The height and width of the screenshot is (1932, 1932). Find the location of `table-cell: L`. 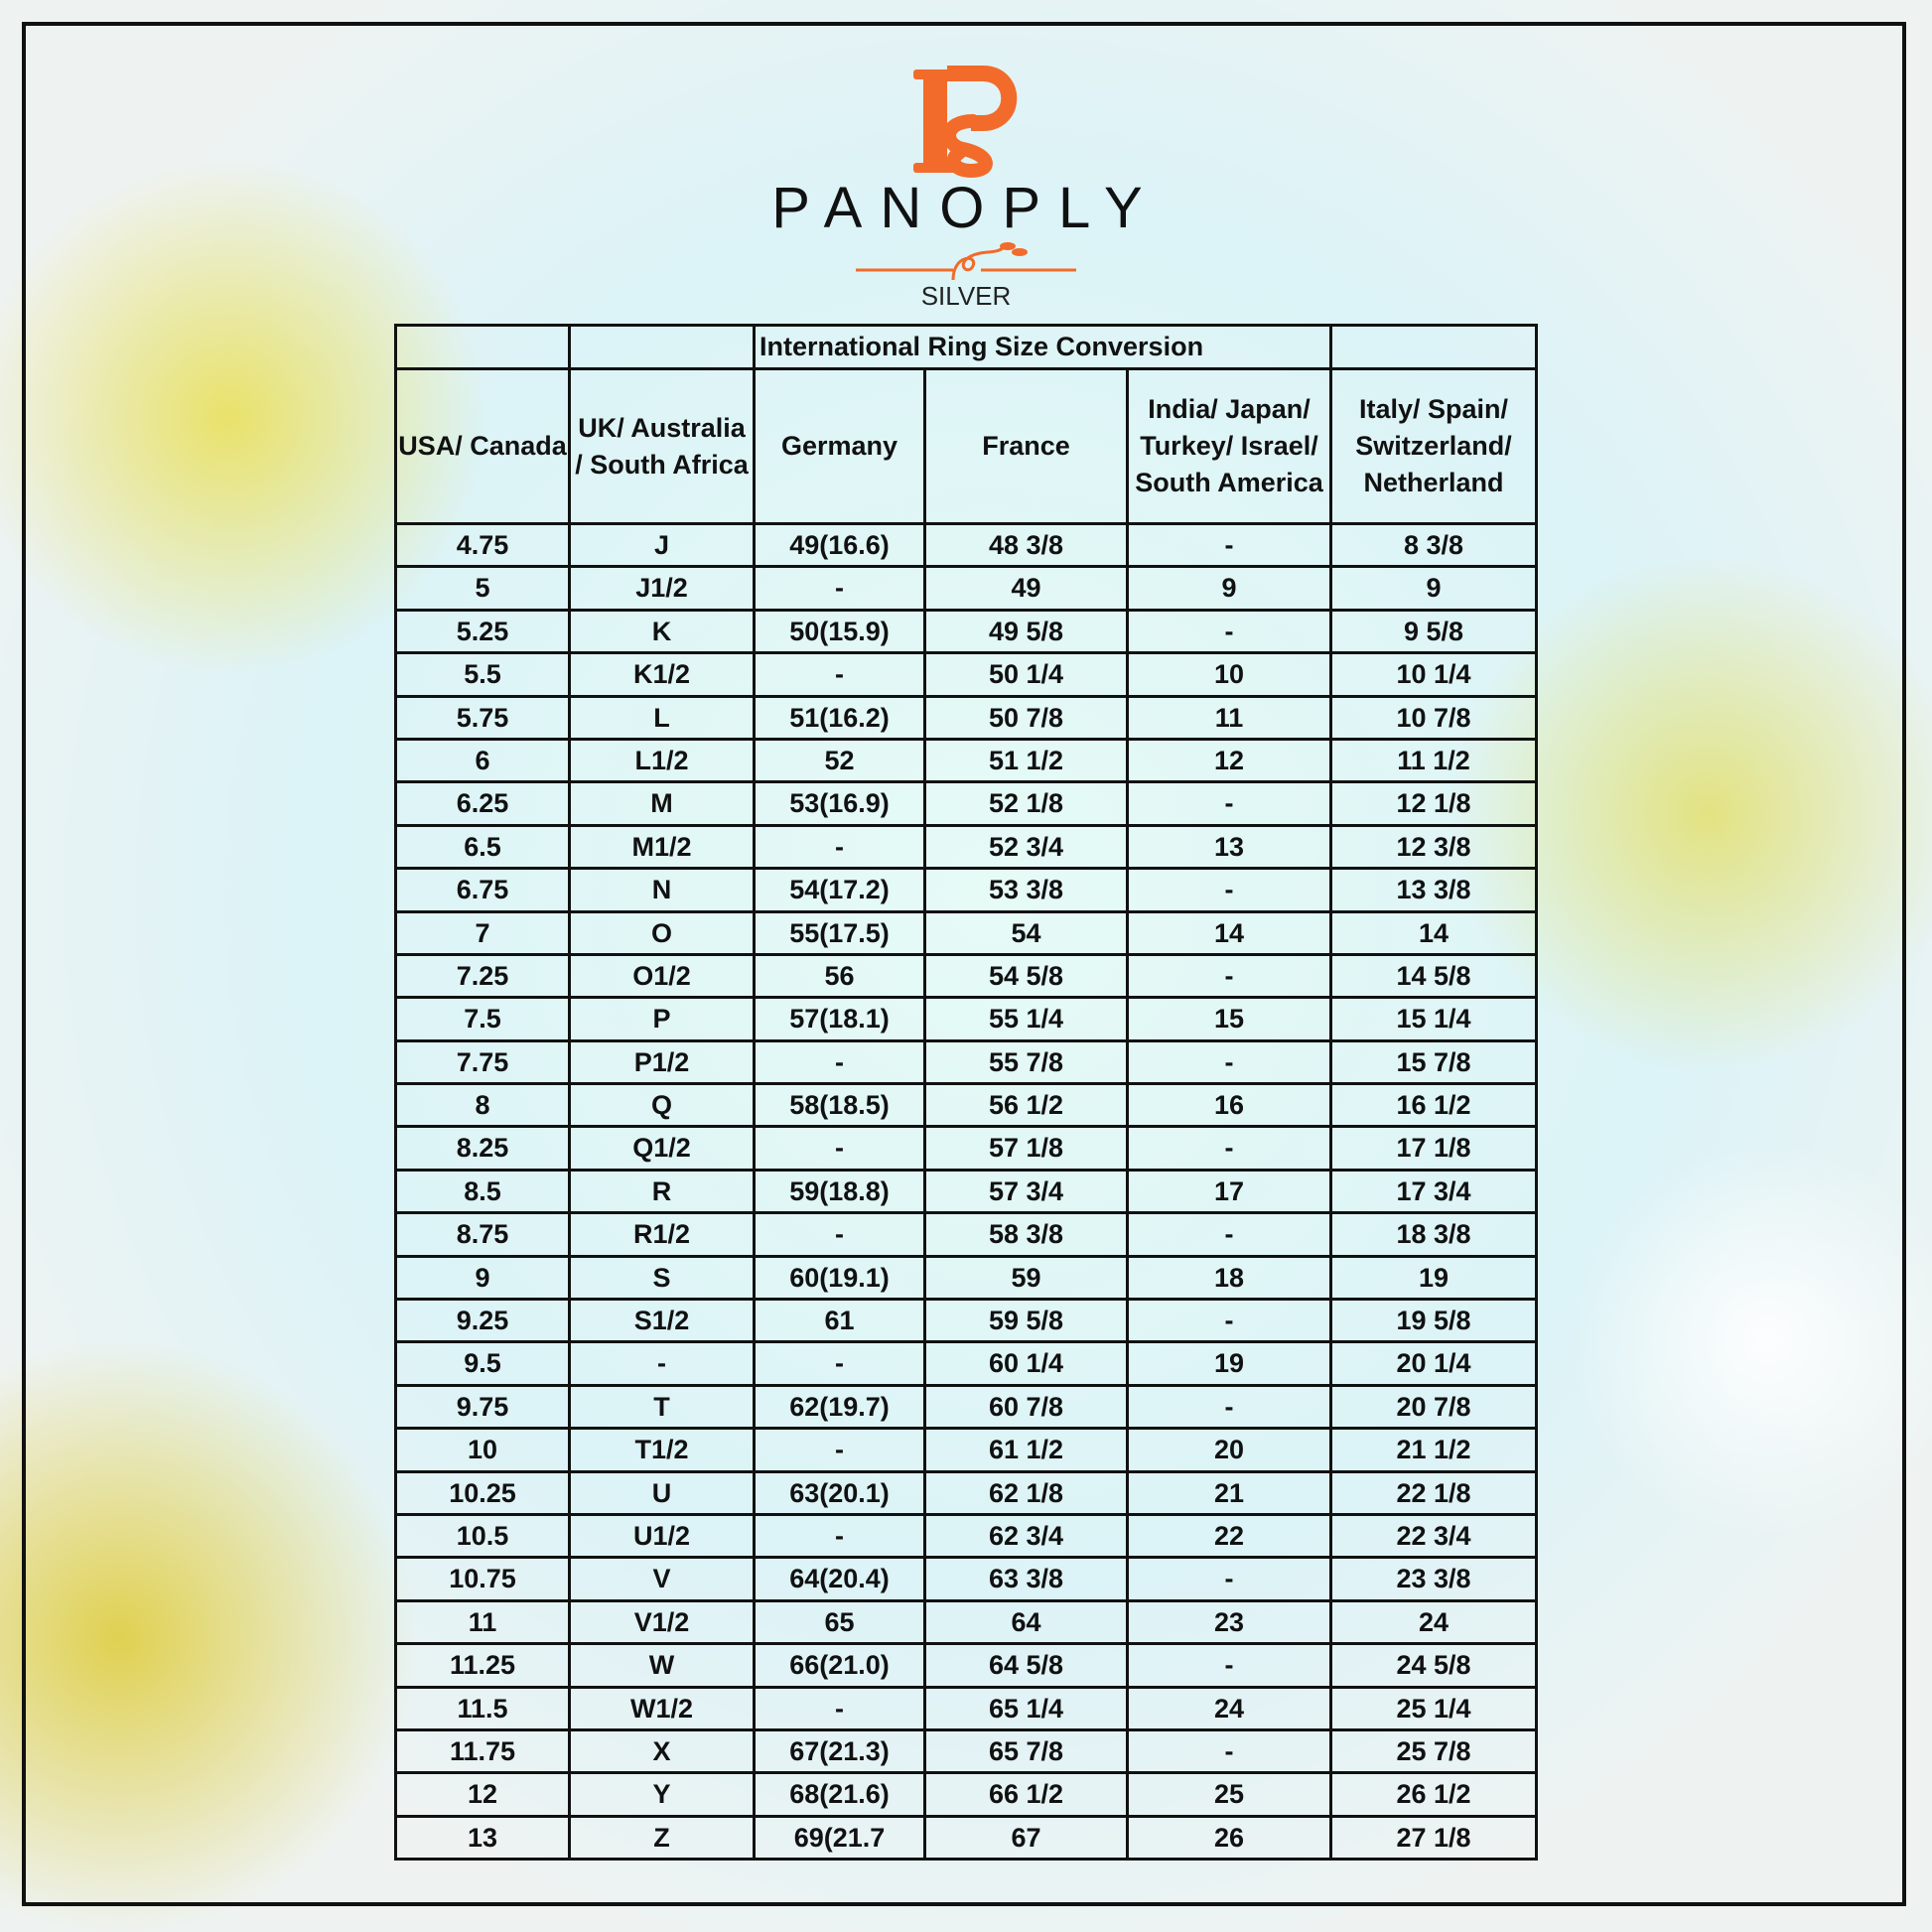

table-cell: L is located at coordinates (662, 718).